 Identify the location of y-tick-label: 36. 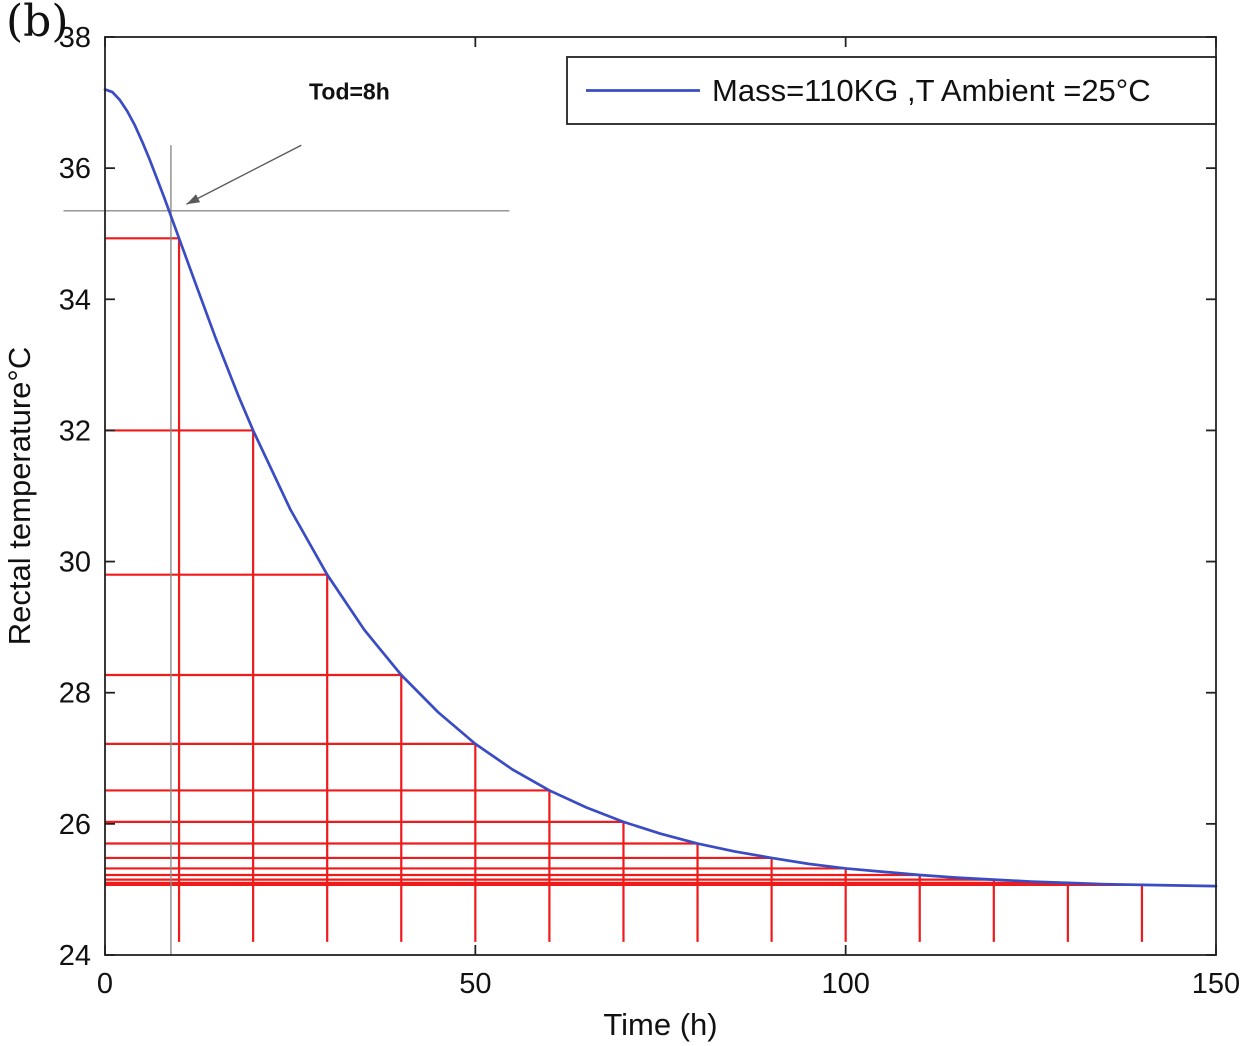
(75, 169).